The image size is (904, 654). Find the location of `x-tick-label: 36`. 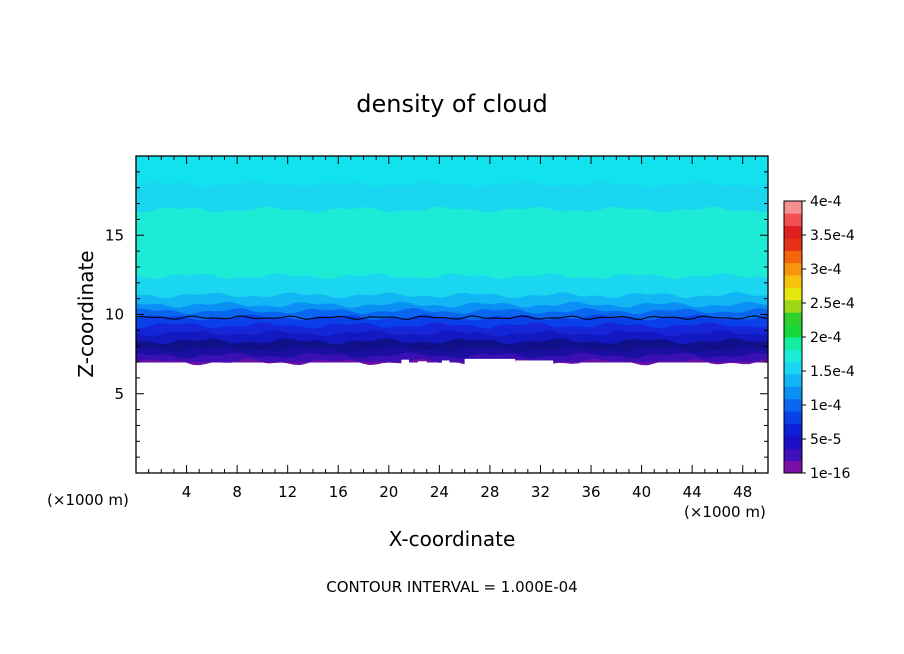

x-tick-label: 36 is located at coordinates (590, 492).